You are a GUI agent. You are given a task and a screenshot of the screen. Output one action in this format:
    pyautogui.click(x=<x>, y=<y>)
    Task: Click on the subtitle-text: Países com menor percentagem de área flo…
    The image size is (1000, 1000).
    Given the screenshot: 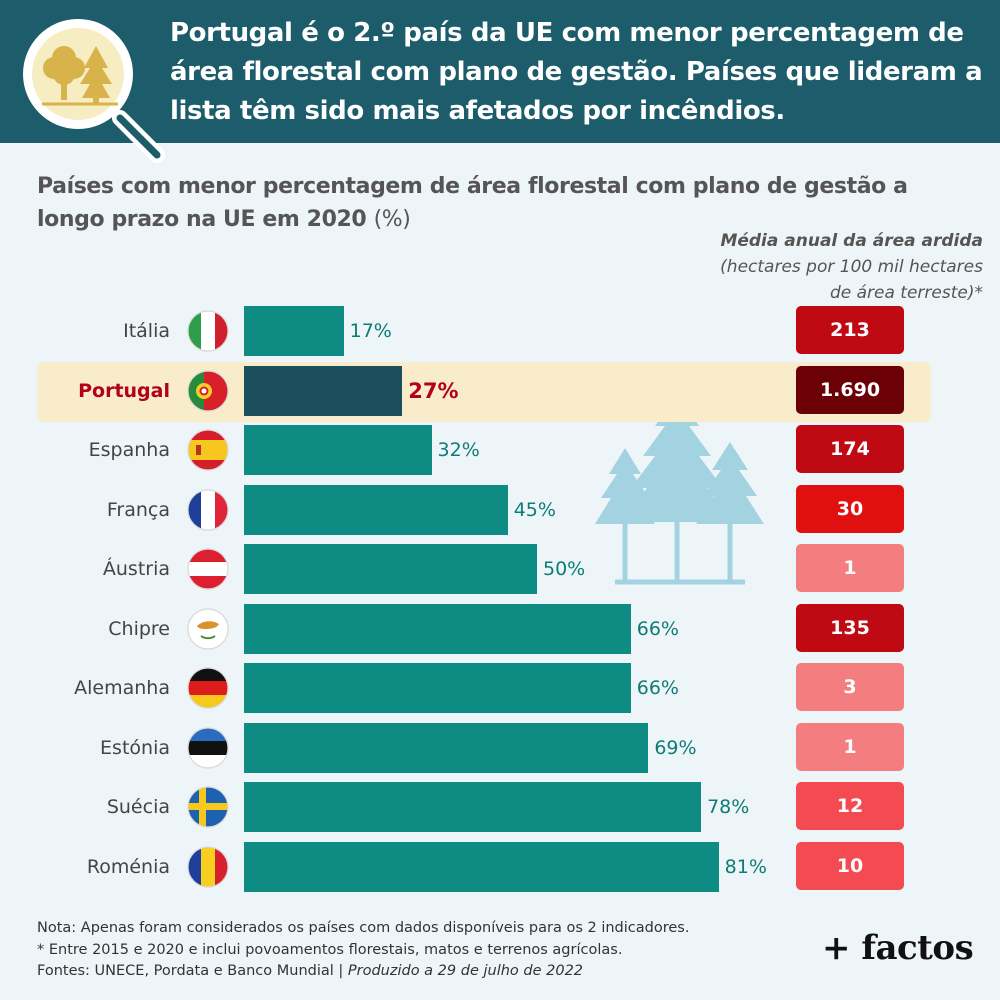 What is the action you would take?
    pyautogui.click(x=472, y=203)
    